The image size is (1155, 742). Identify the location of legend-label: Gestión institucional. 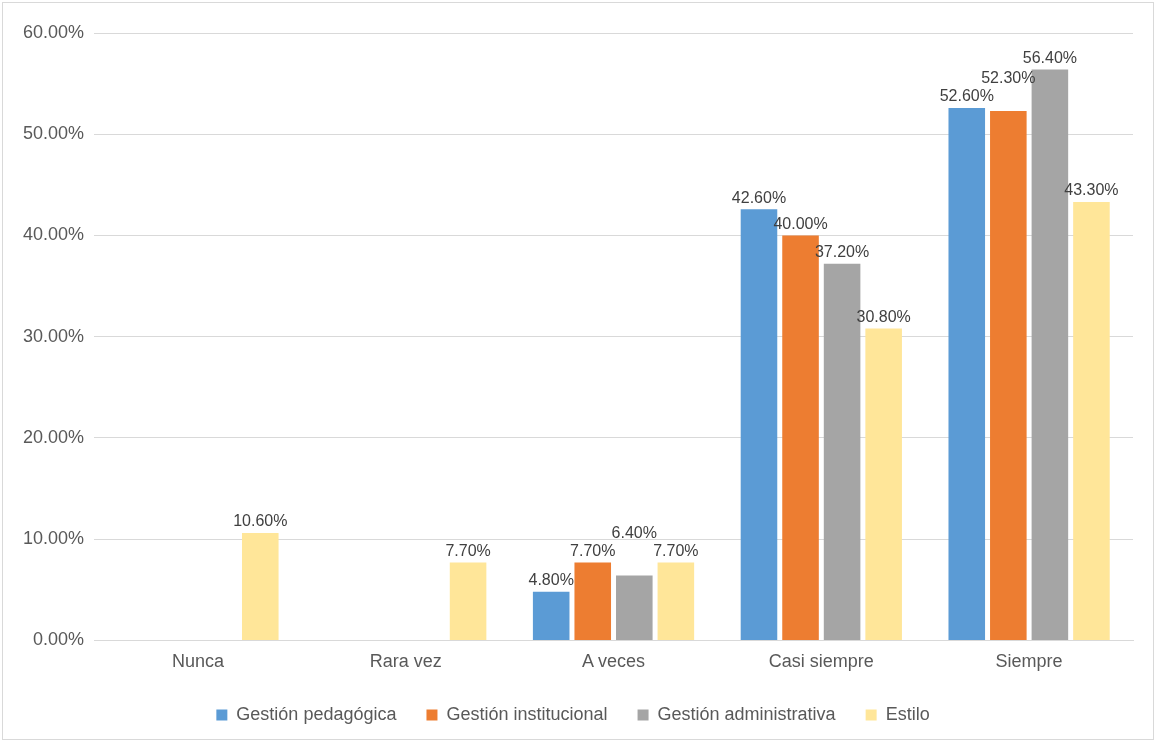
(527, 713).